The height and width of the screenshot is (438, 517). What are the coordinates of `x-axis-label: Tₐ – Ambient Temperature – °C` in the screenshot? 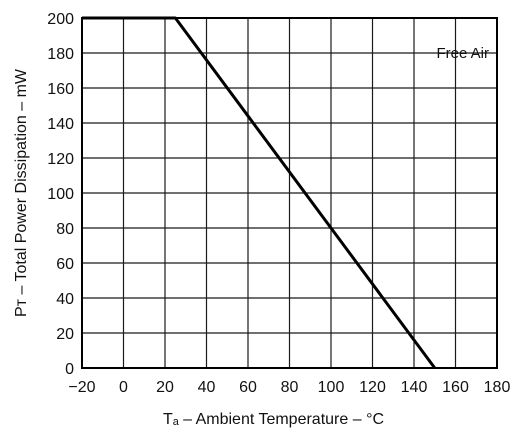 It's located at (273, 419).